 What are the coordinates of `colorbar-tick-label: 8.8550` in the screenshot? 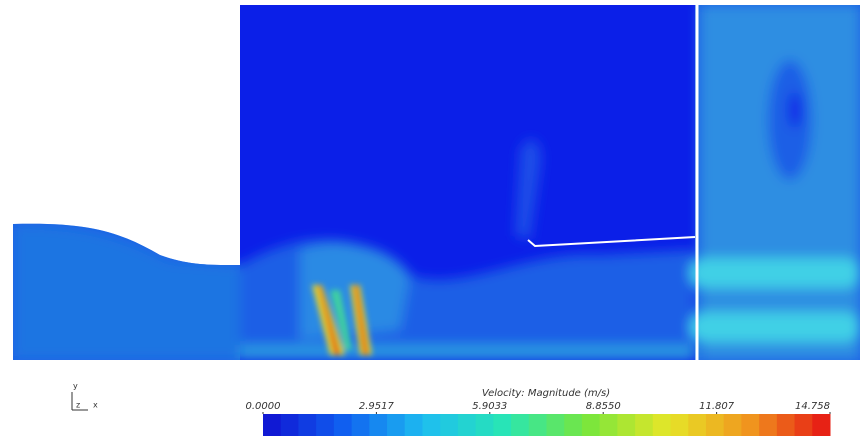 It's located at (603, 406).